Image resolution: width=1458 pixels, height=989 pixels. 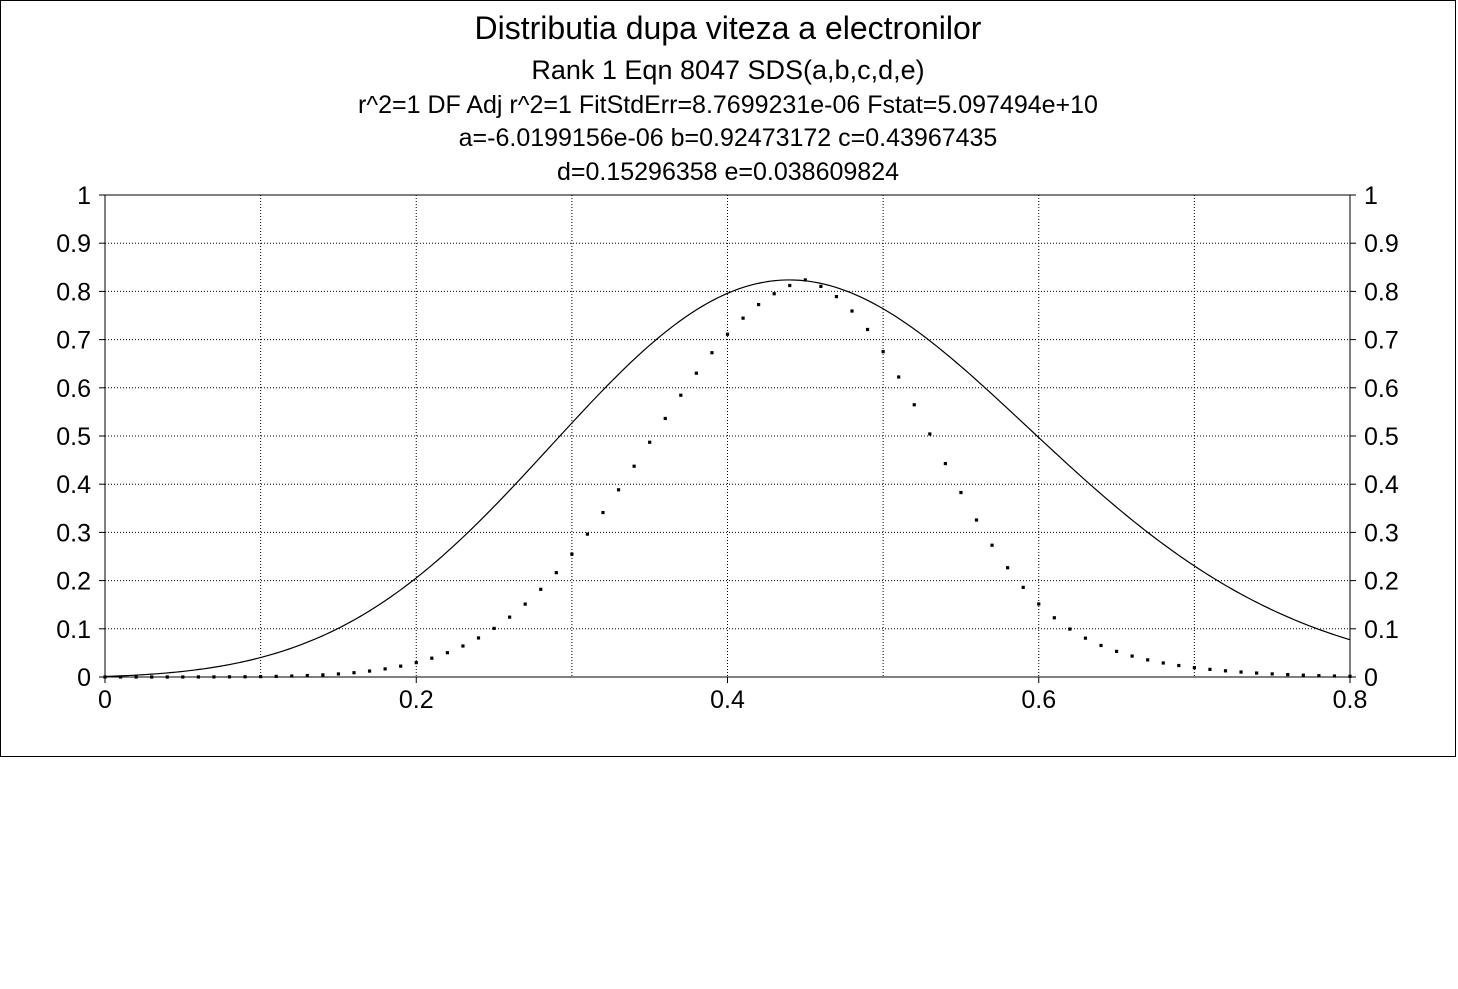 What do you see at coordinates (73, 582) in the screenshot?
I see `y-tick-label-left: 0.2` at bounding box center [73, 582].